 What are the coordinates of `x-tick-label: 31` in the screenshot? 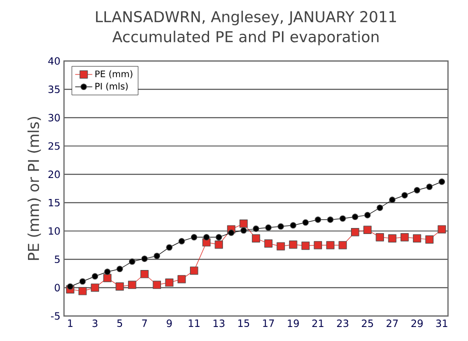 It's located at (442, 324).